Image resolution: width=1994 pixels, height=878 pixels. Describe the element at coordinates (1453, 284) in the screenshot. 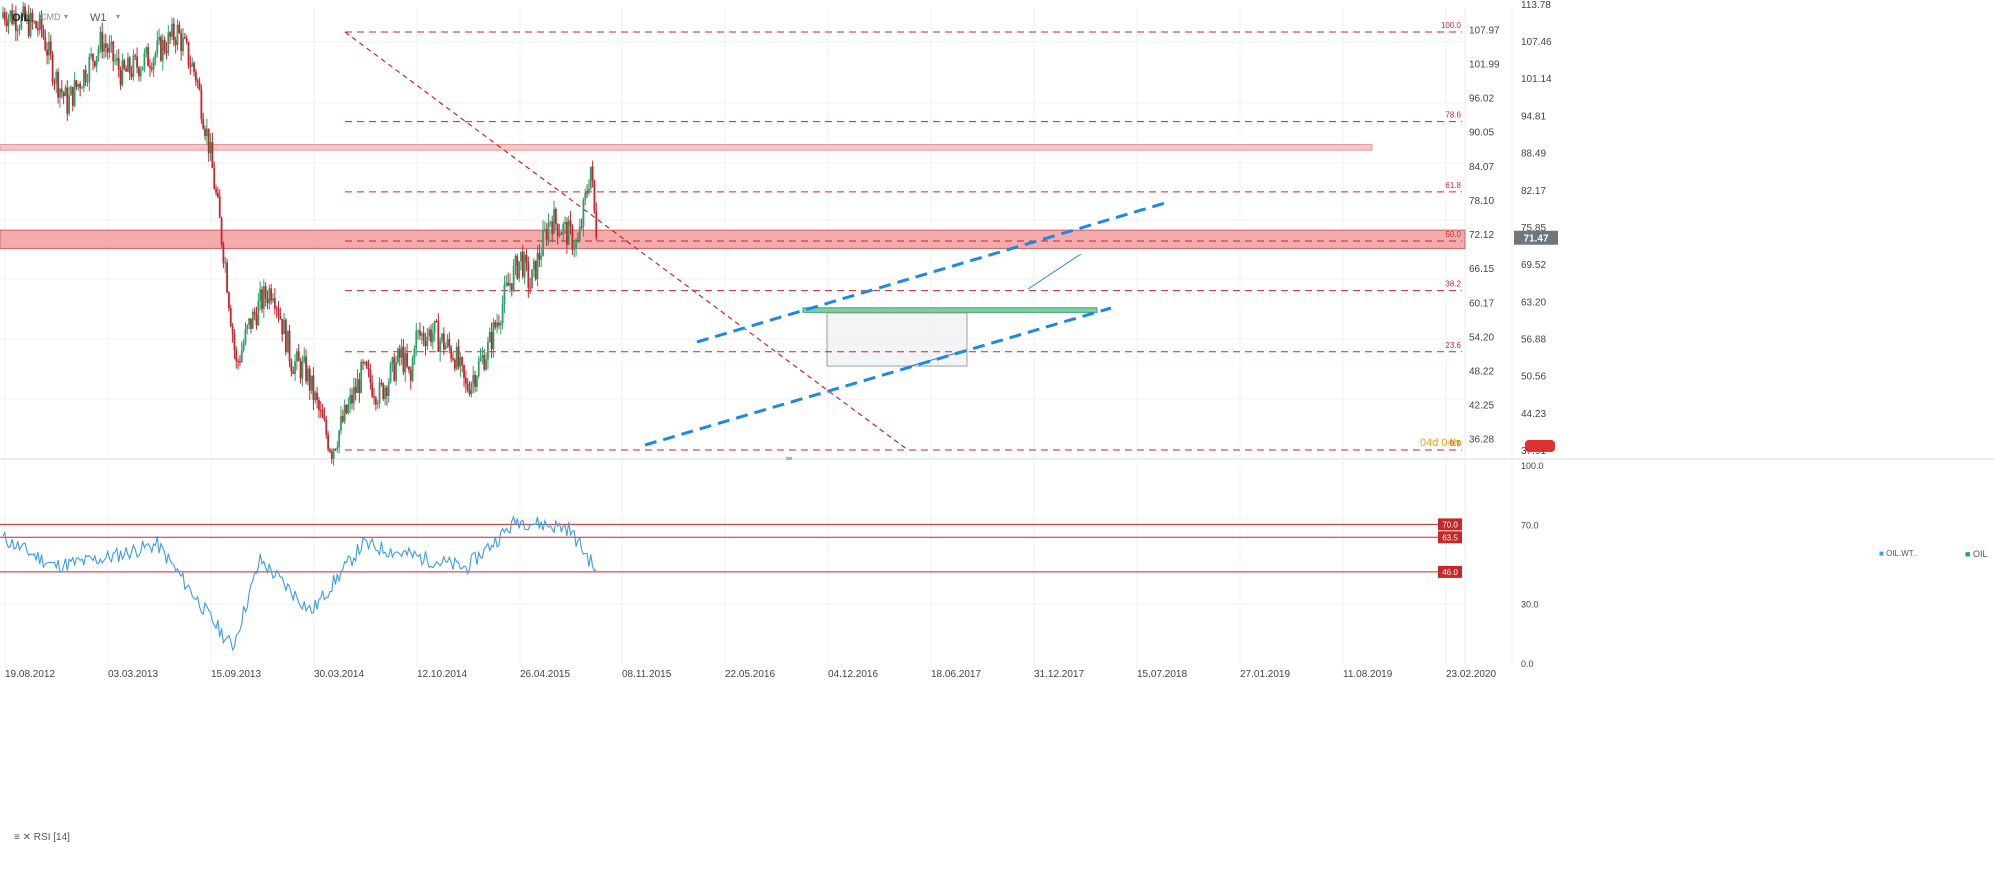

I see `fib-level-label: 38.2` at that location.